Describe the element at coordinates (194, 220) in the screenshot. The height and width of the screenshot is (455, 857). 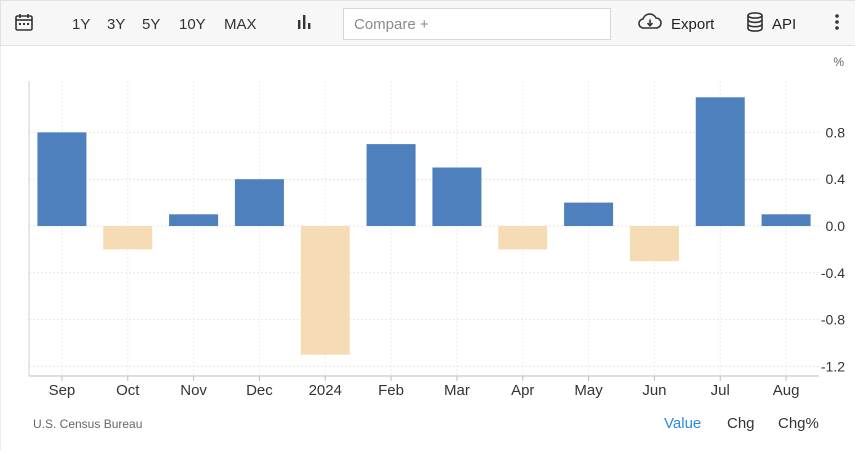
I see `bar-nov` at that location.